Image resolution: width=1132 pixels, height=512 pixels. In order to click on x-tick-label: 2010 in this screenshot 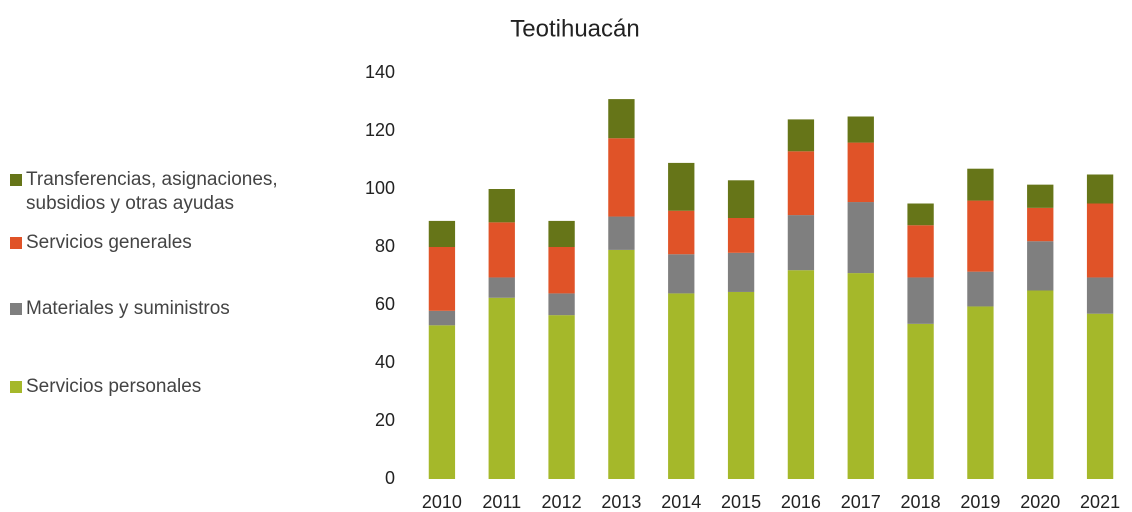, I will do `click(442, 502)`.